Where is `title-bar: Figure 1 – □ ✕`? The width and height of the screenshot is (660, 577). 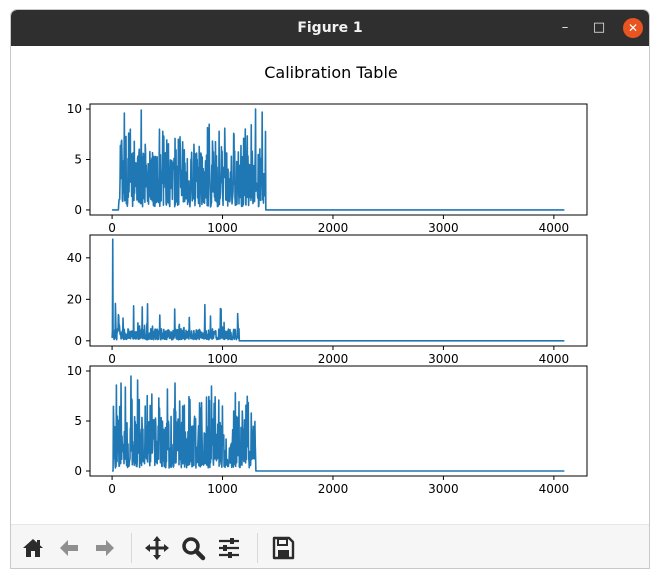 title-bar: Figure 1 – □ ✕ is located at coordinates (330, 28).